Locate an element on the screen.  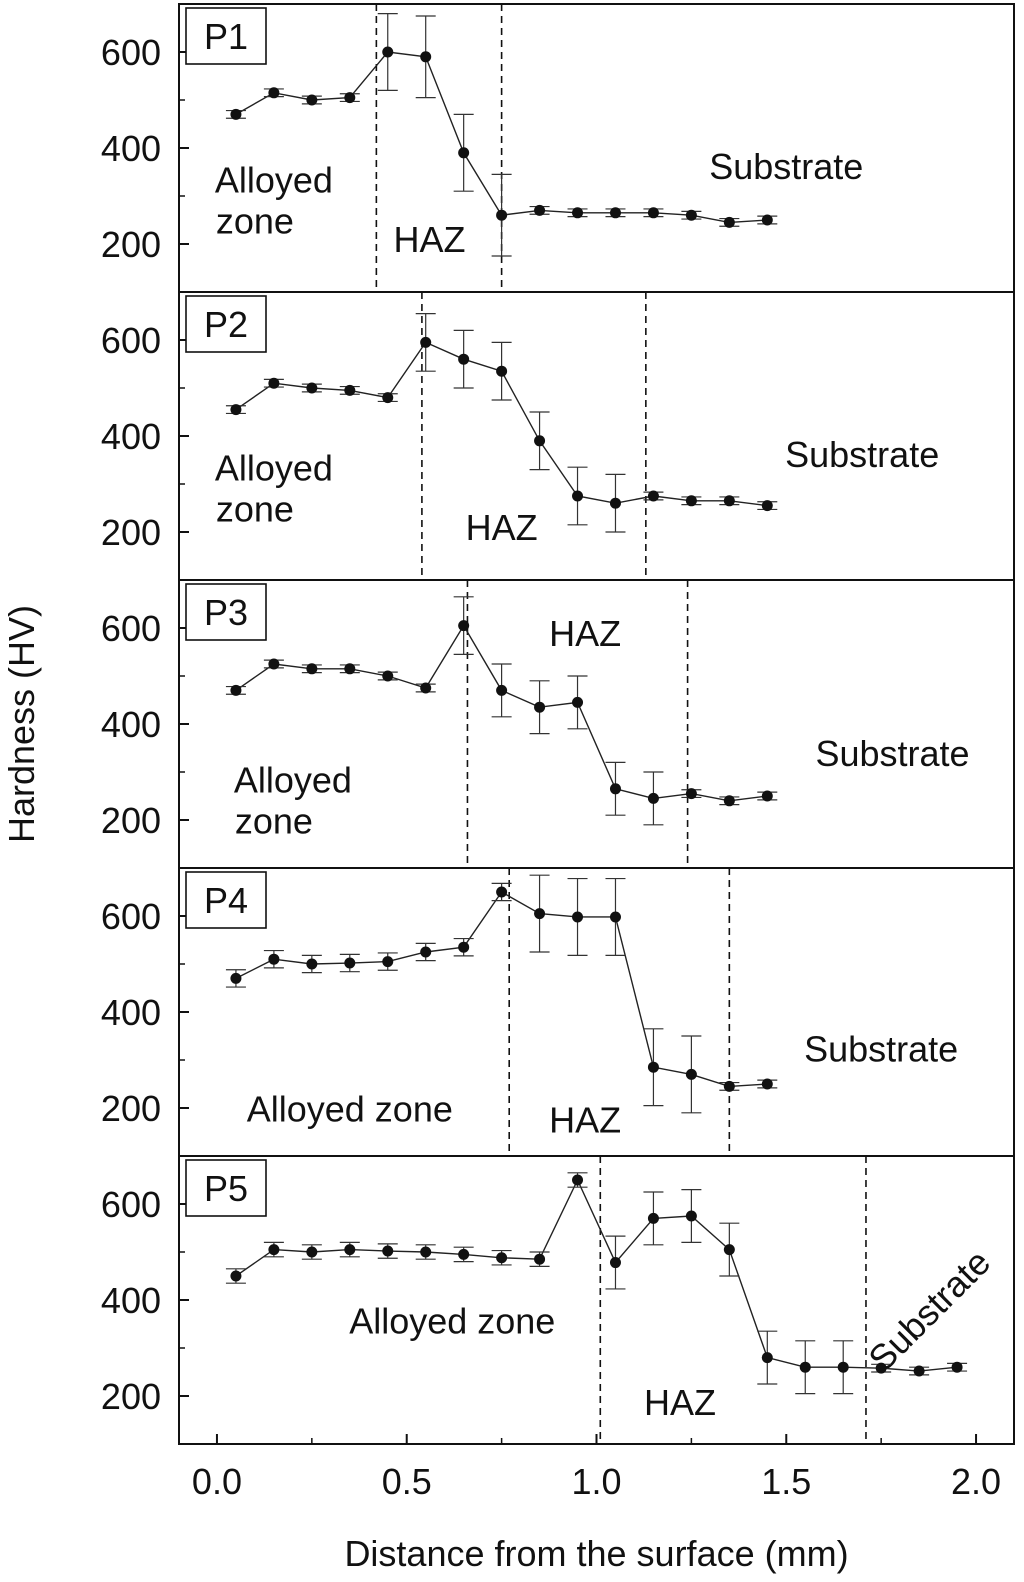
panel-label: P4 is located at coordinates (226, 900).